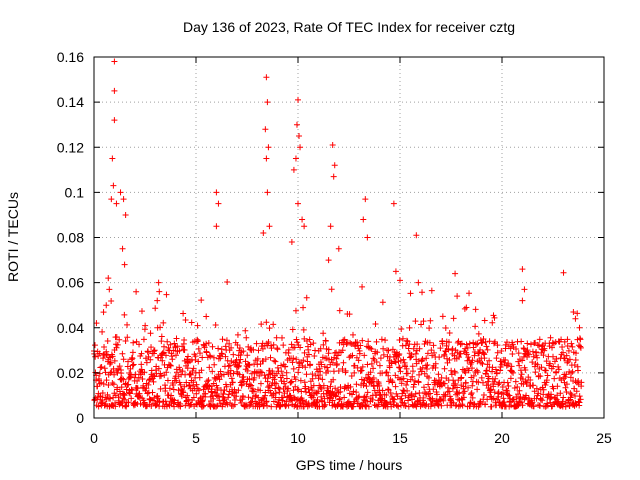 The width and height of the screenshot is (640, 480). I want to click on x-tick-label: 10, so click(298, 438).